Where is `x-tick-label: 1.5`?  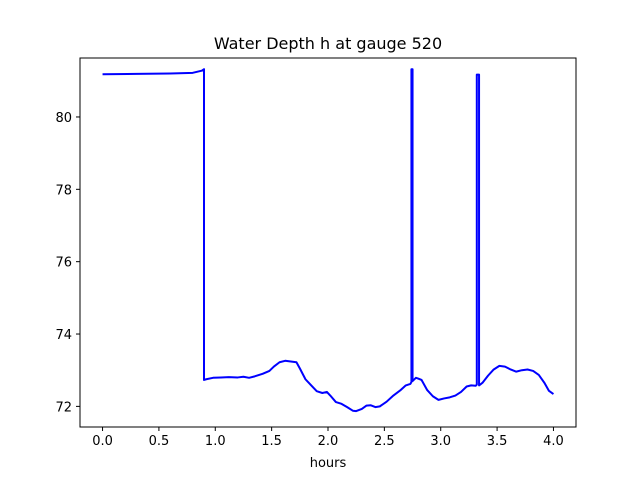
x-tick-label: 1.5 is located at coordinates (271, 441).